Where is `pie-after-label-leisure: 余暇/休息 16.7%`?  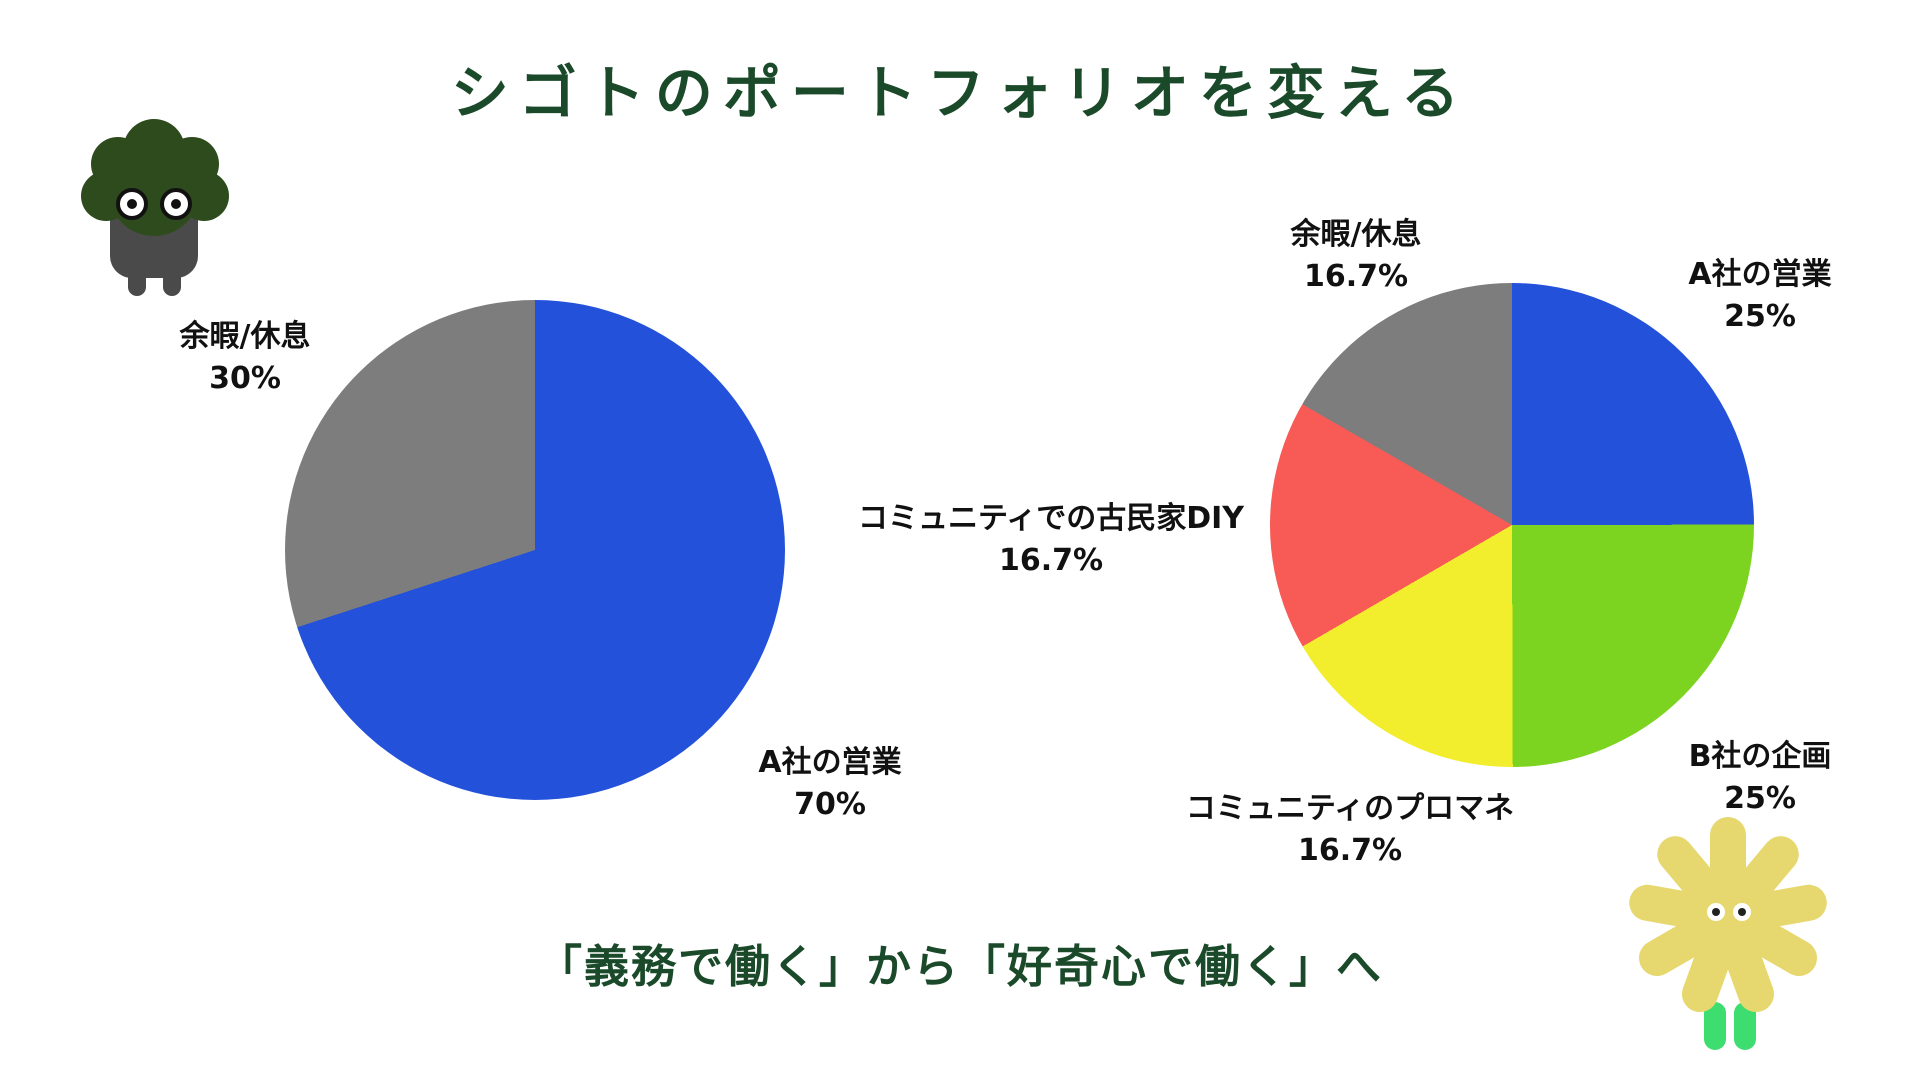
pie-after-label-leisure: 余暇/休息 16.7% is located at coordinates (1356, 256).